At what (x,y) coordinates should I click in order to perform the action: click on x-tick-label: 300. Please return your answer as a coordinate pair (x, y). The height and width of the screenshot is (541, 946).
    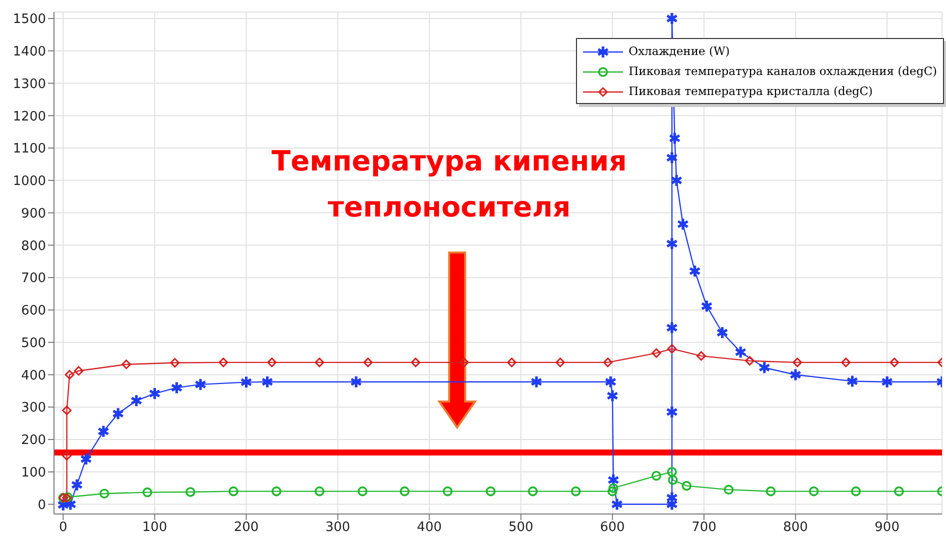
    Looking at the image, I should click on (337, 528).